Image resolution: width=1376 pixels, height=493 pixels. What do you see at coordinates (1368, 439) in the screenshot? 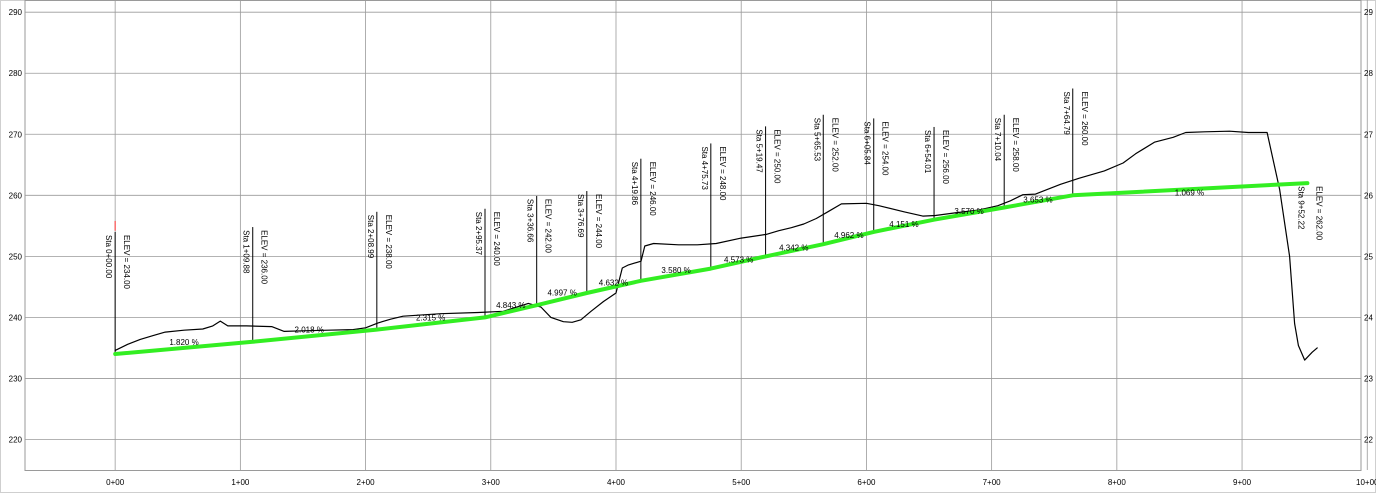
I see `elevation-tick-label-right: 22` at bounding box center [1368, 439].